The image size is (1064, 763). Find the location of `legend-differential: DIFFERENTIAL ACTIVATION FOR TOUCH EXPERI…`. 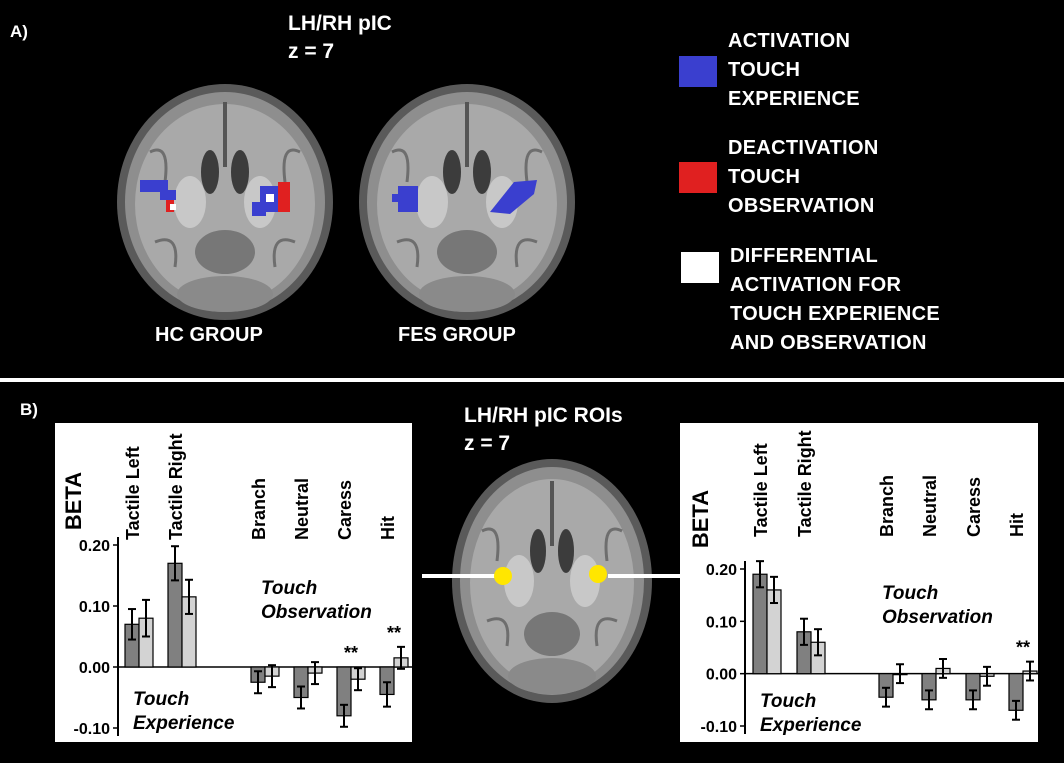

legend-differential: DIFFERENTIAL ACTIVATION FOR TOUCH EXPERI… is located at coordinates (835, 299).